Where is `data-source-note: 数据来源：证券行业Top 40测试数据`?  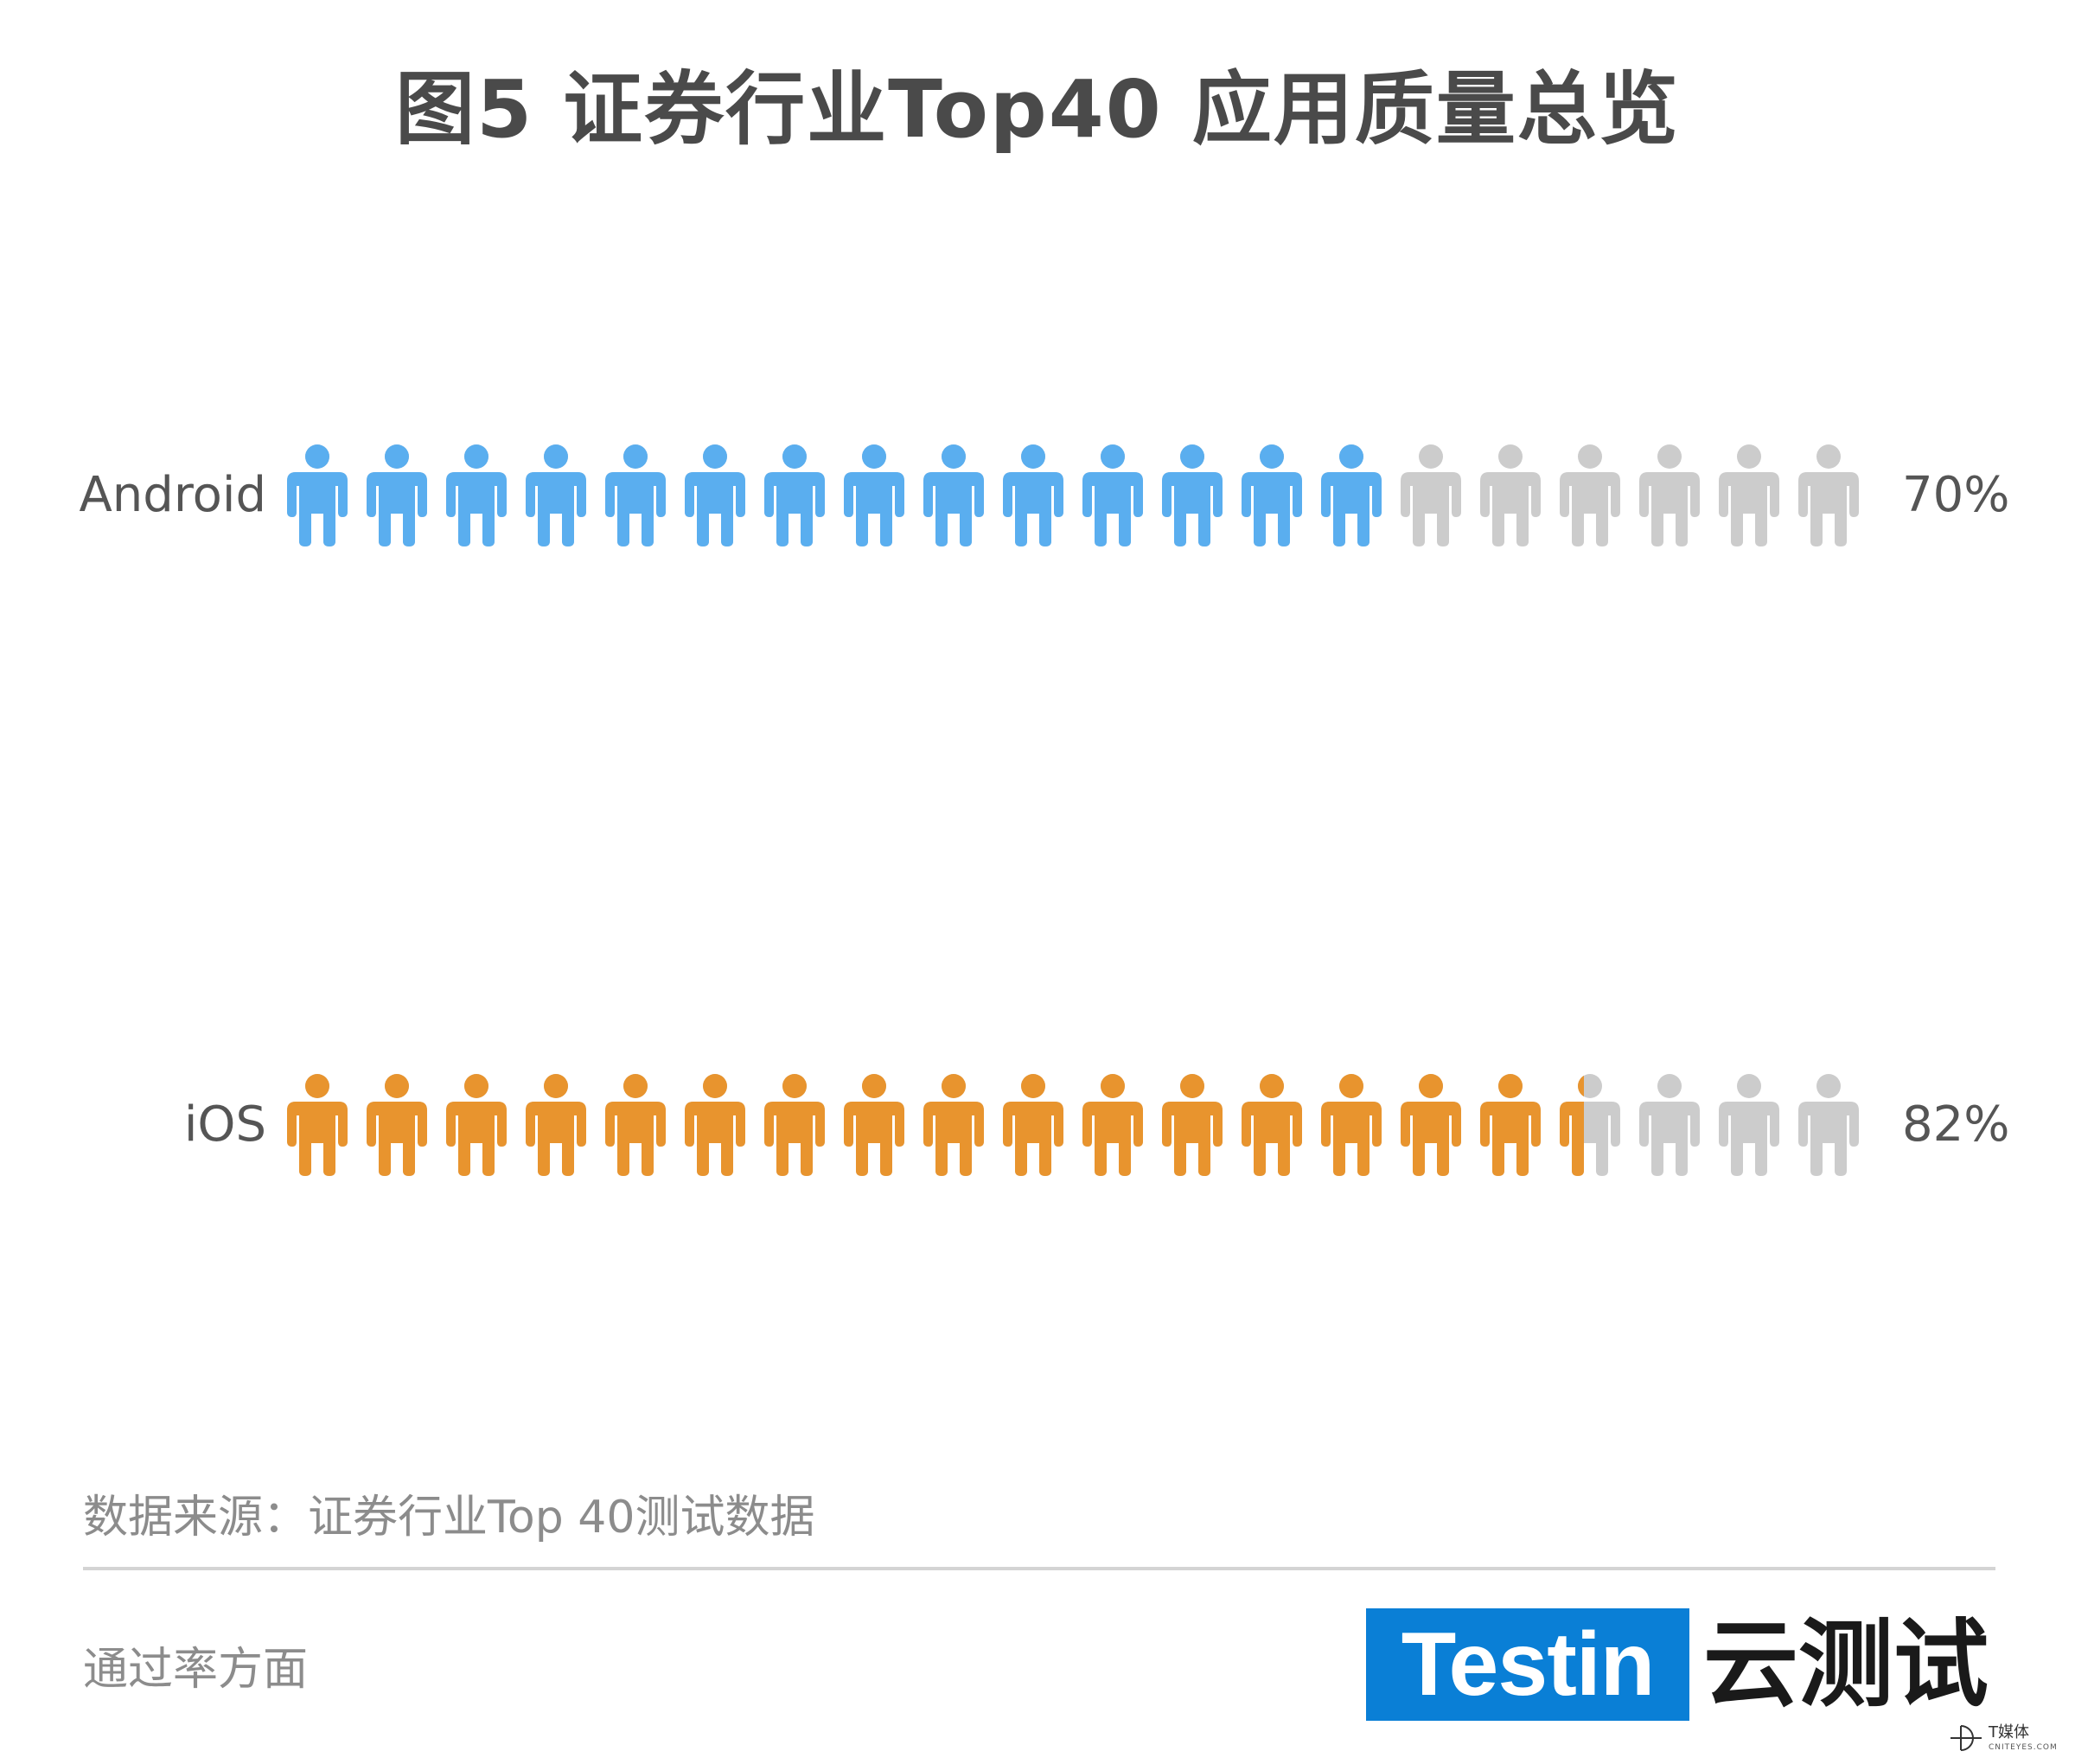 data-source-note: 数据来源：证券行业Top 40测试数据 is located at coordinates (449, 1518).